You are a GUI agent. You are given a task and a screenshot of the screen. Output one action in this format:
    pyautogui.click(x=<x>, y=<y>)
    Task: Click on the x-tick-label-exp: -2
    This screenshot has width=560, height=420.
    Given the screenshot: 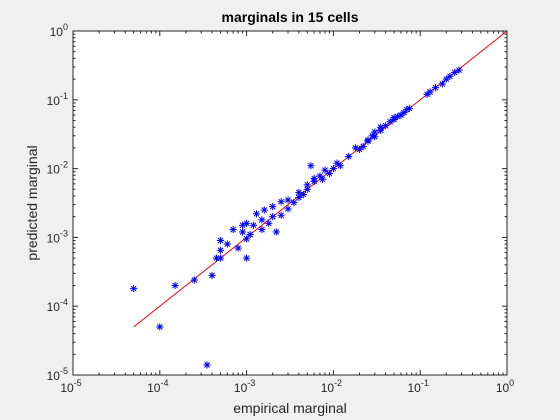 What is the action you would take?
    pyautogui.click(x=338, y=383)
    